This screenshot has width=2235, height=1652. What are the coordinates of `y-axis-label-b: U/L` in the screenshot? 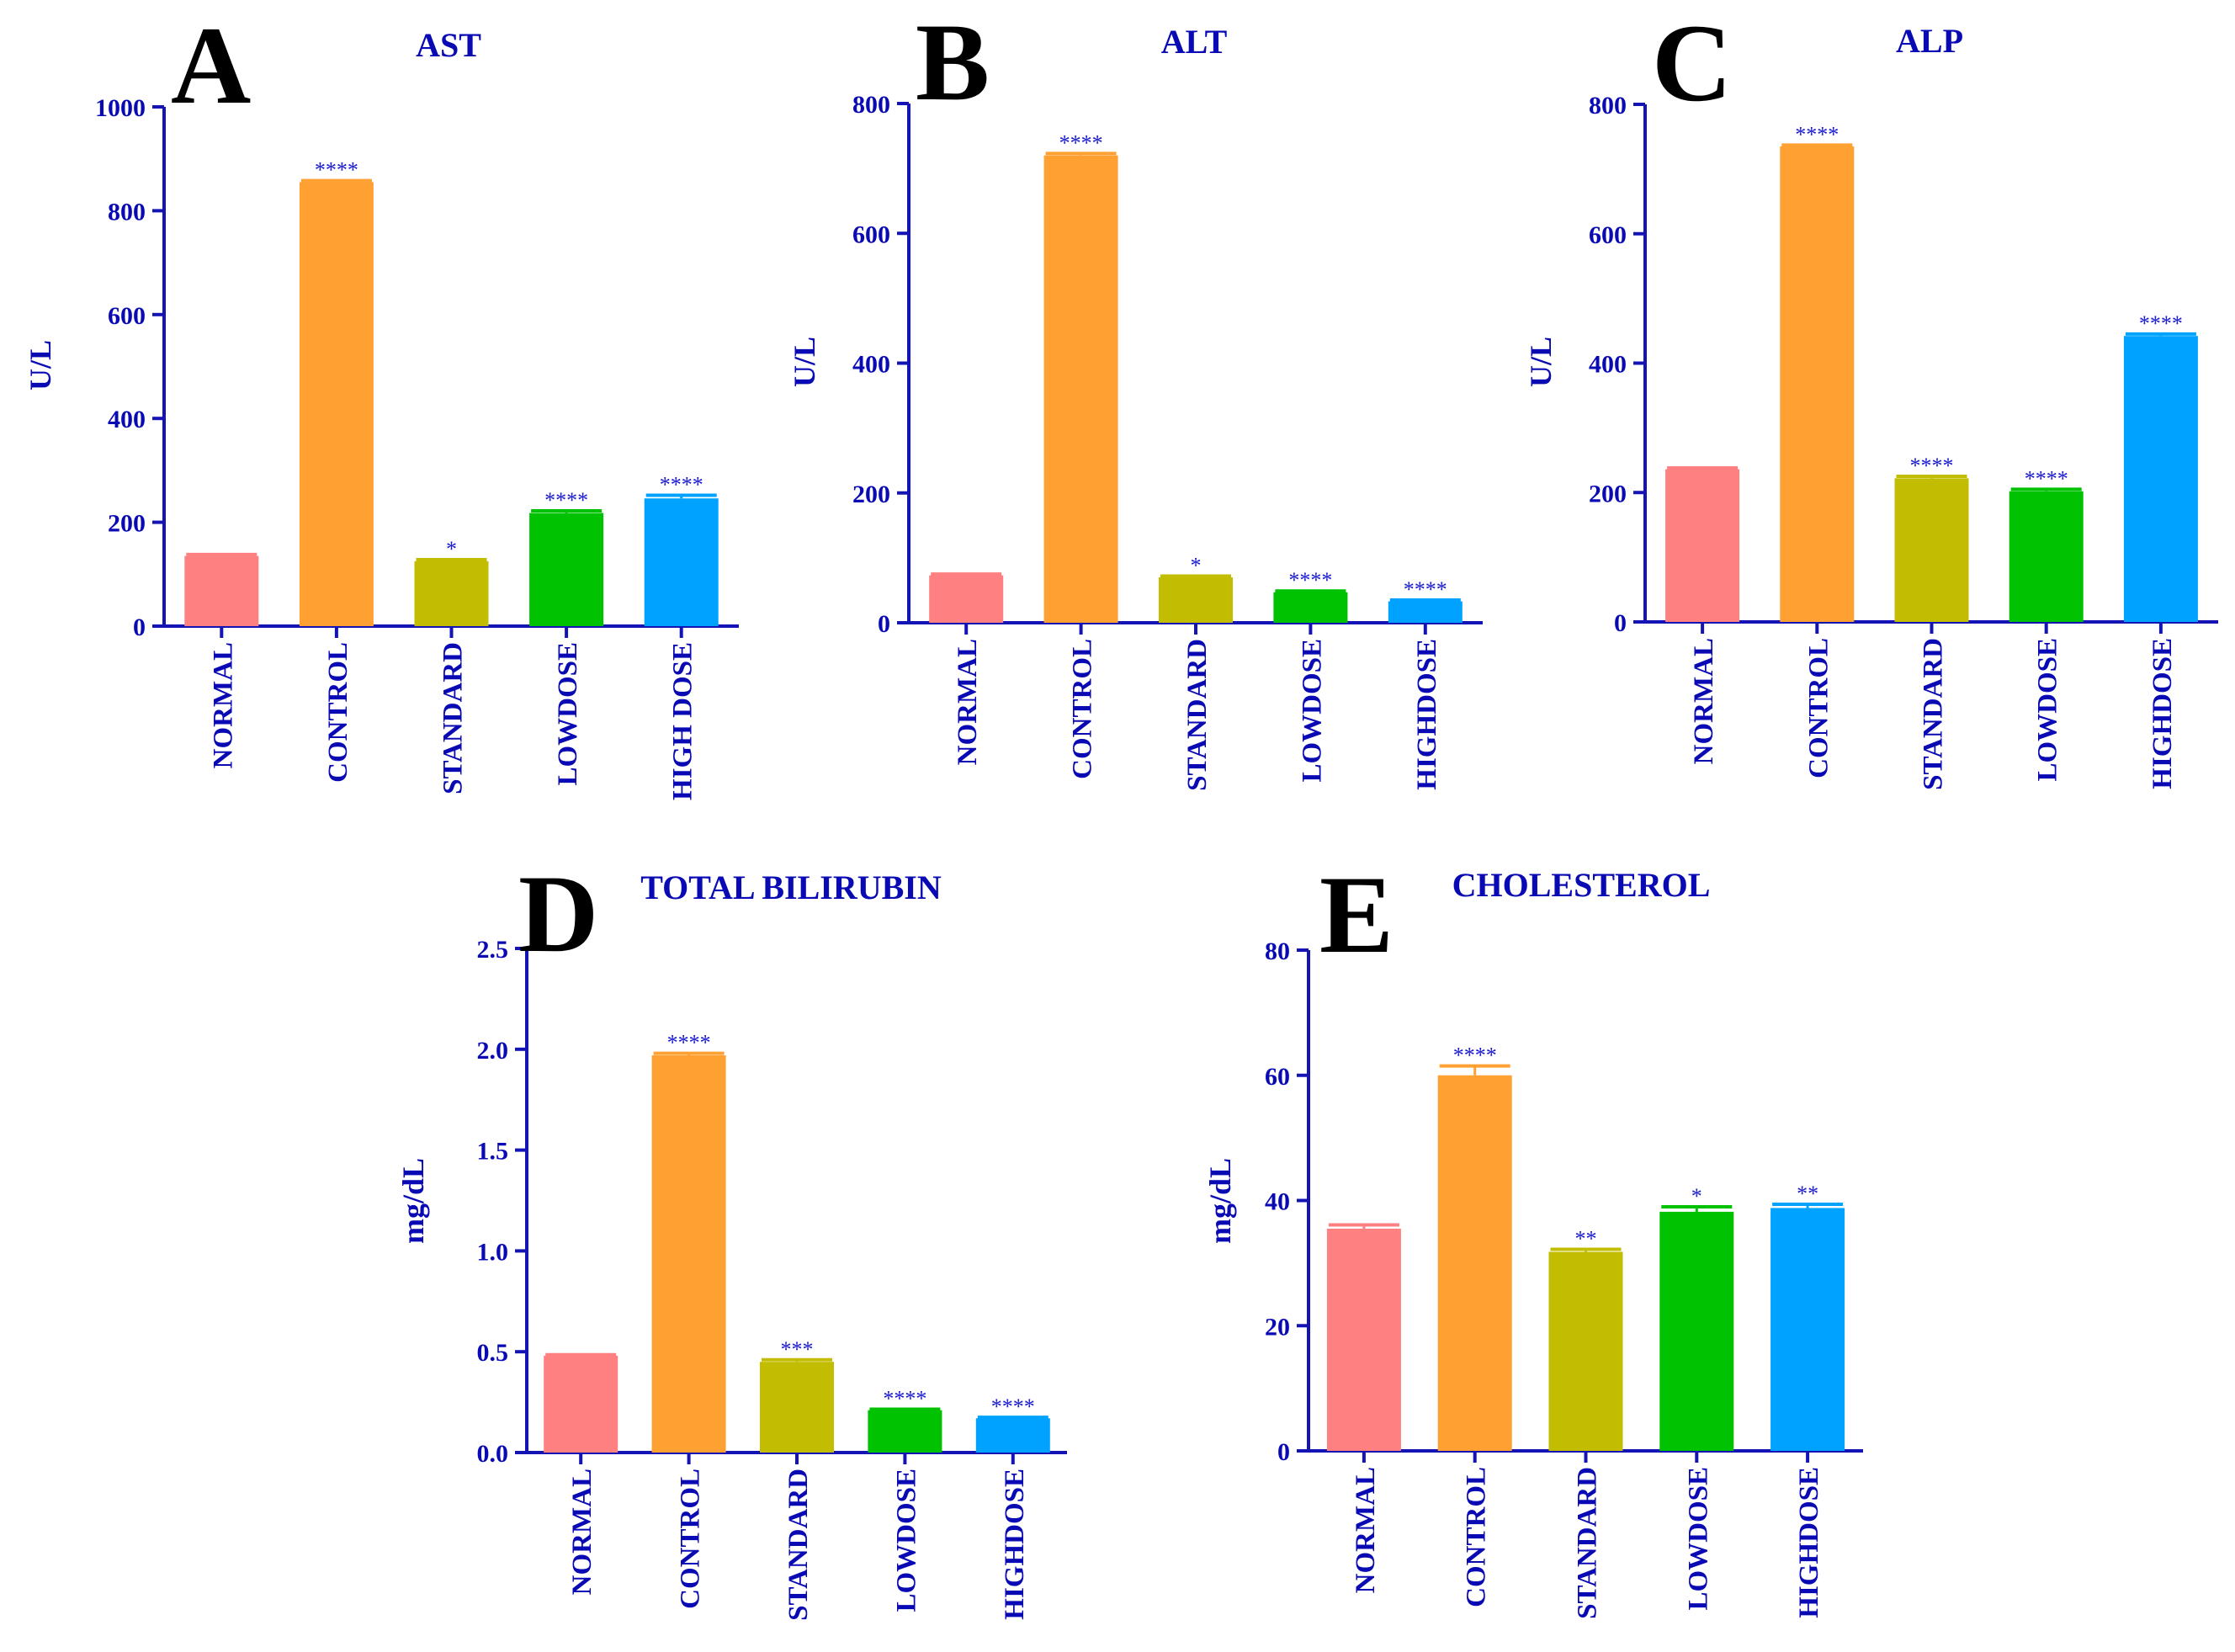 It's located at (804, 362).